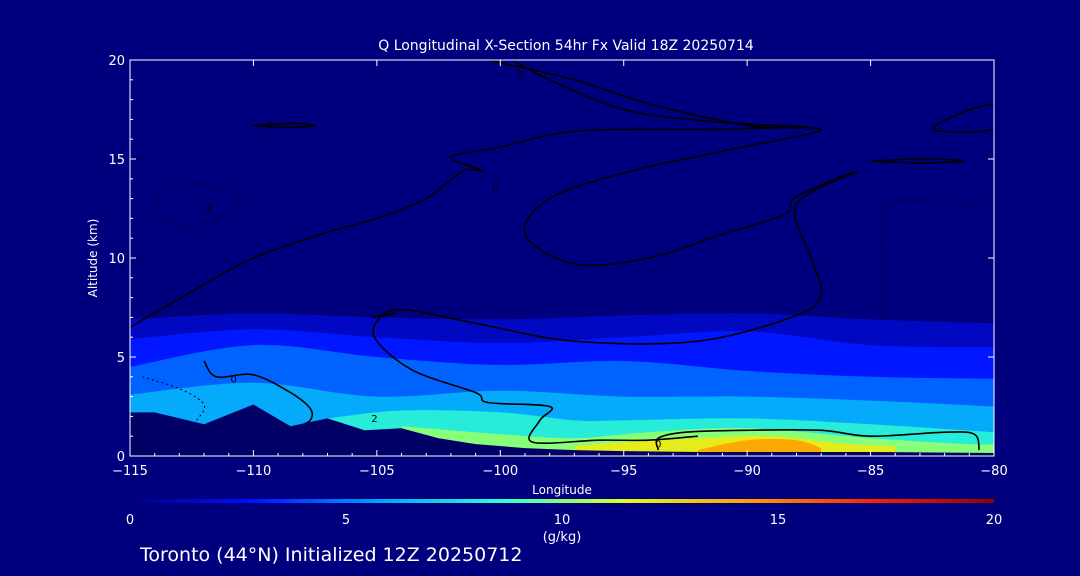 The height and width of the screenshot is (576, 1080). What do you see at coordinates (562, 537) in the screenshot?
I see `colorbar-unit: (g/kg)` at bounding box center [562, 537].